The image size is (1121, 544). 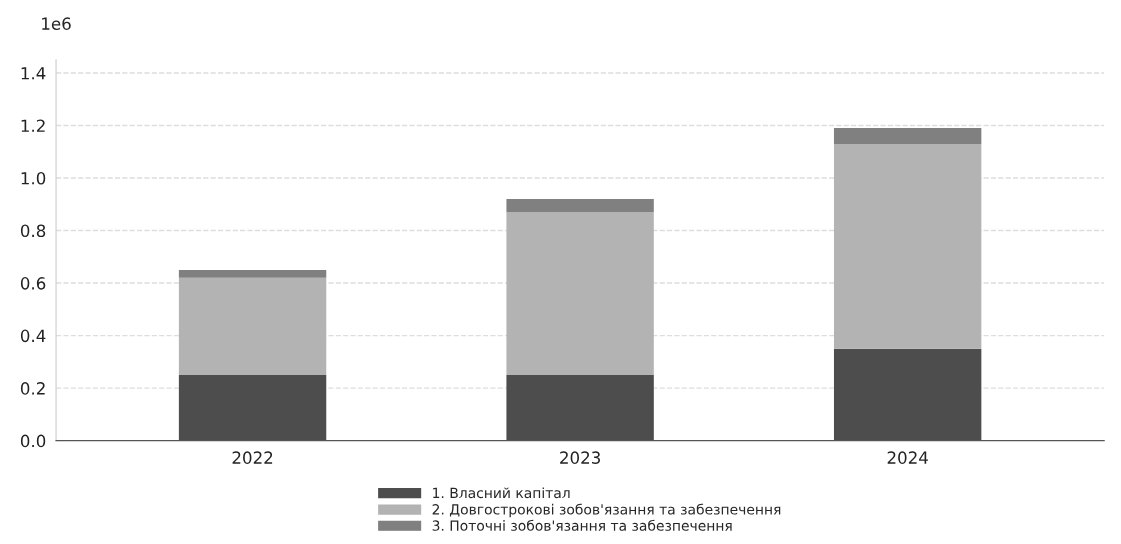 I want to click on y-tick-label: 0.6, so click(x=33, y=283).